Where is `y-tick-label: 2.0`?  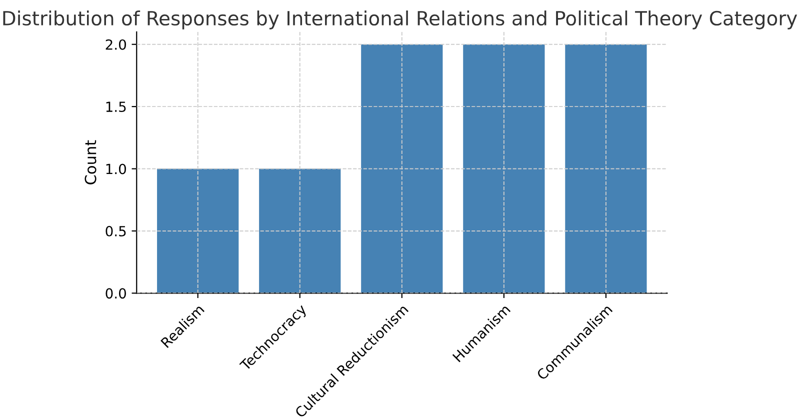
y-tick-label: 2.0 is located at coordinates (116, 44).